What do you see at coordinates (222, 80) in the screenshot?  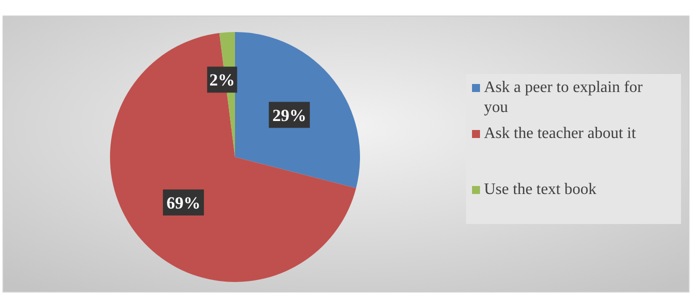 I see `data-label: 2%` at bounding box center [222, 80].